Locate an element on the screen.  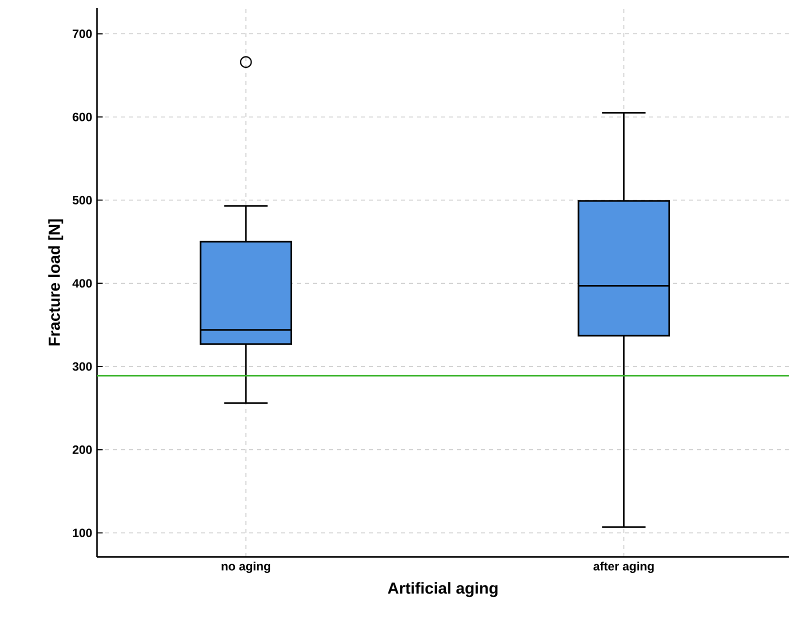
y-tick-label: 200 is located at coordinates (82, 449).